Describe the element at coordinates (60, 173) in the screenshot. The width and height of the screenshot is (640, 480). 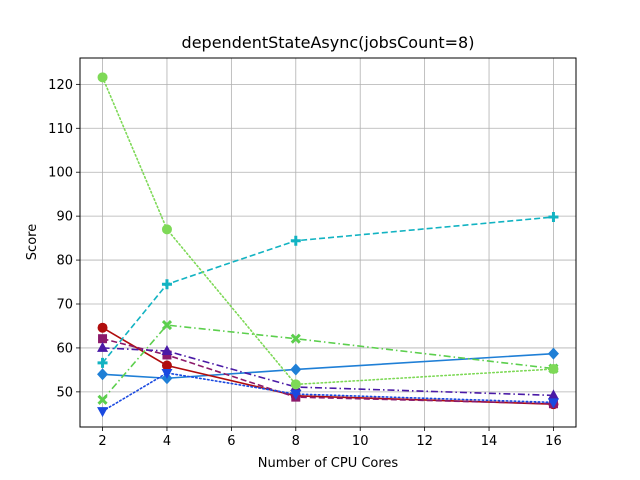
I see `y-tick-label: 100` at that location.